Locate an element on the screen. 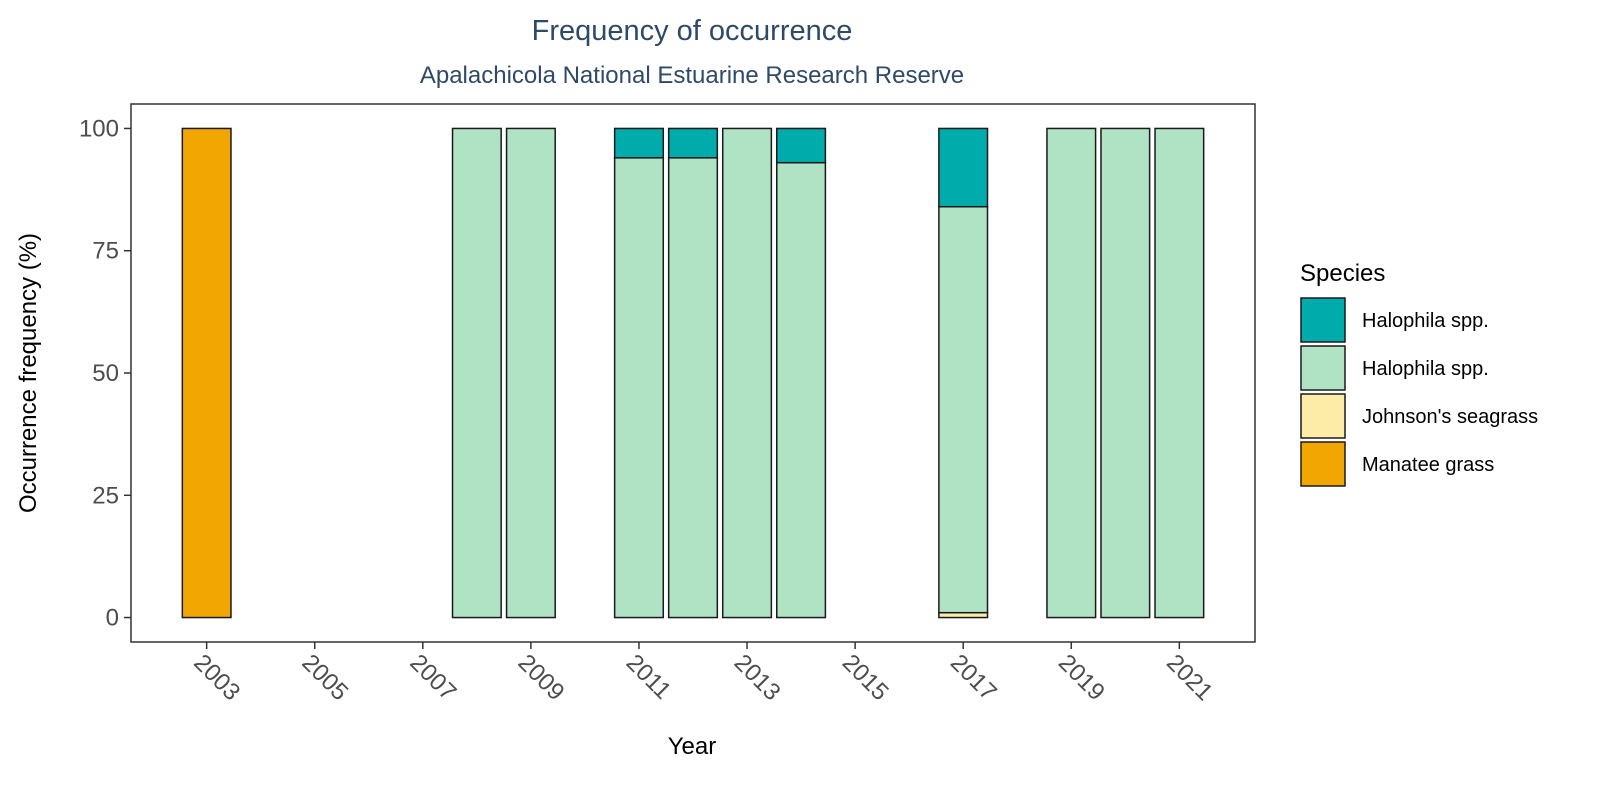  x-tick-label: 2011 is located at coordinates (649, 677).